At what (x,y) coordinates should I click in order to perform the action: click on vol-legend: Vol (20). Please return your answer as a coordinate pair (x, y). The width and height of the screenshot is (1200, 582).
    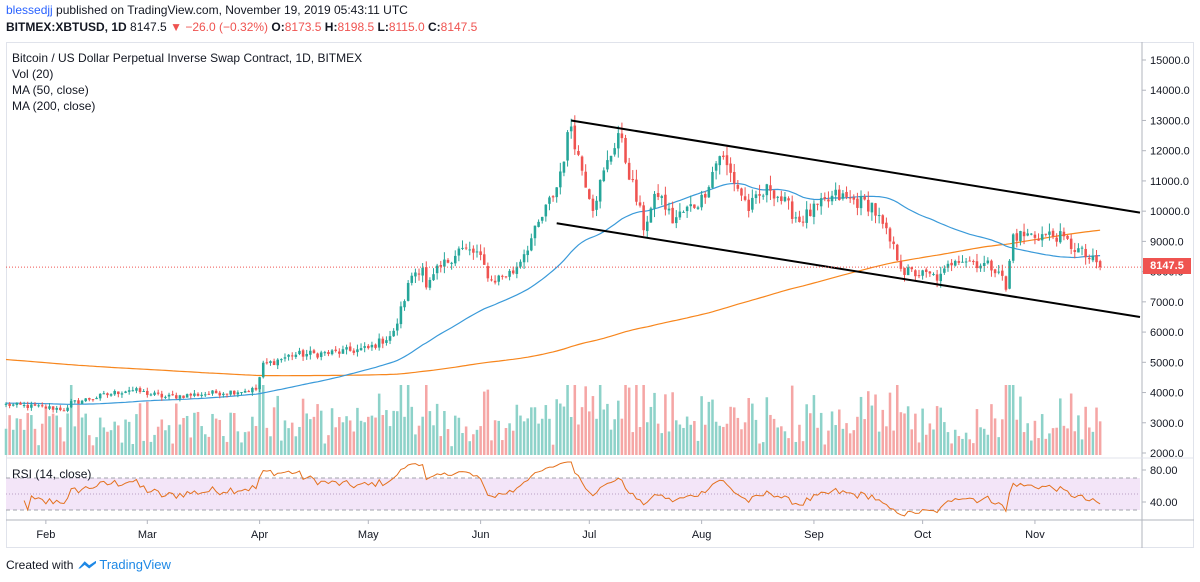
    Looking at the image, I should click on (33, 74).